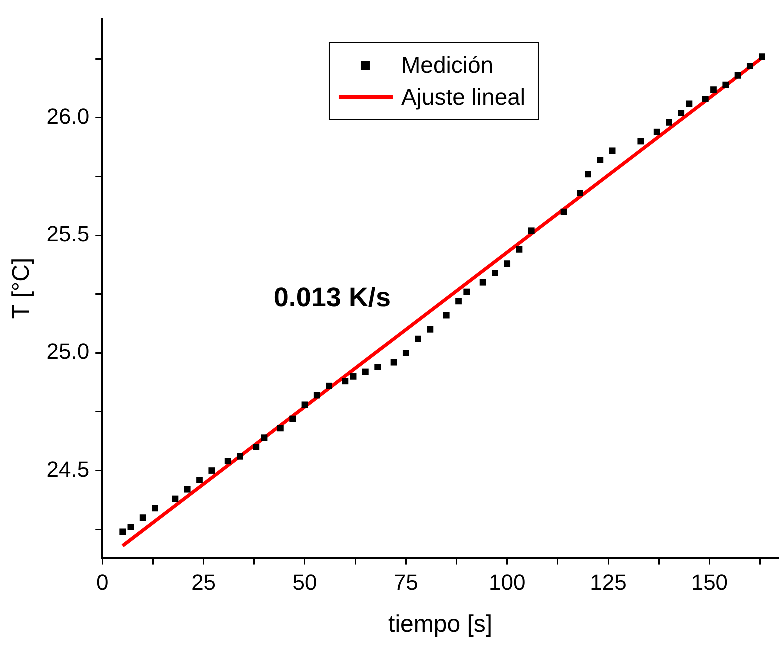 The height and width of the screenshot is (652, 783). Describe the element at coordinates (22, 289) in the screenshot. I see `y-axis-title: T [°C]` at that location.